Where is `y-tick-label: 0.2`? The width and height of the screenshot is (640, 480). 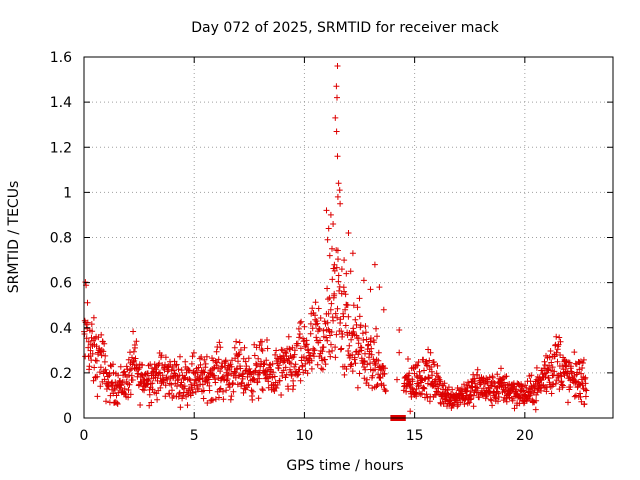 y-tick-label: 0.2 is located at coordinates (61, 374).